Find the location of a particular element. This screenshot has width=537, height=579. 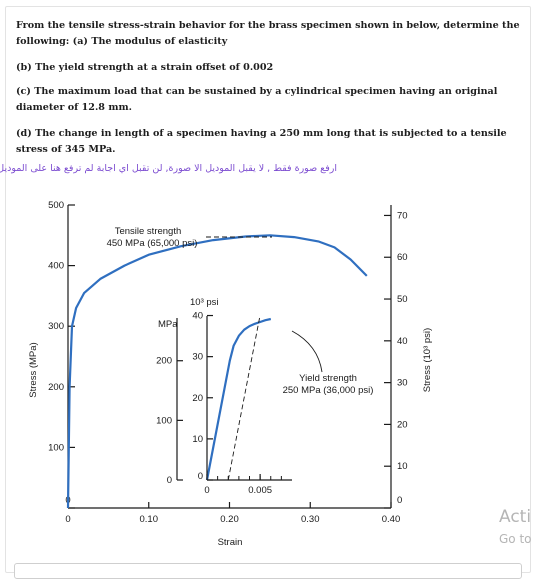

y2-tick-label: 30 is located at coordinates (402, 383).